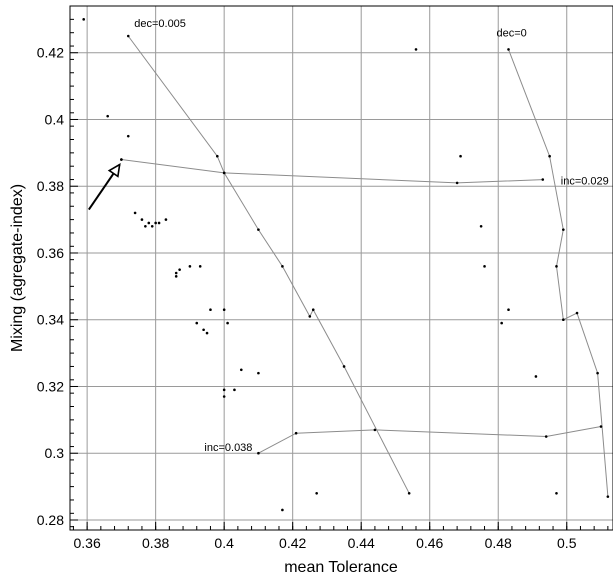  I want to click on y-tick-label: 0.28, so click(50, 520).